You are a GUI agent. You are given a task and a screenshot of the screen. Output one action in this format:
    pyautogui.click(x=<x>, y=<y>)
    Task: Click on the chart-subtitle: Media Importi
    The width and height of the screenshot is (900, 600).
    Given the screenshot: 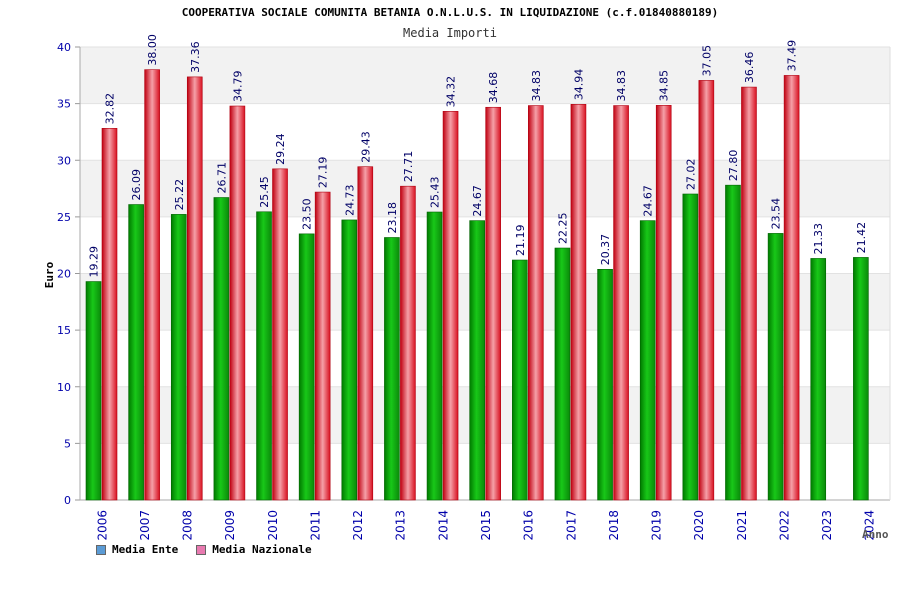 What is the action you would take?
    pyautogui.click(x=450, y=33)
    